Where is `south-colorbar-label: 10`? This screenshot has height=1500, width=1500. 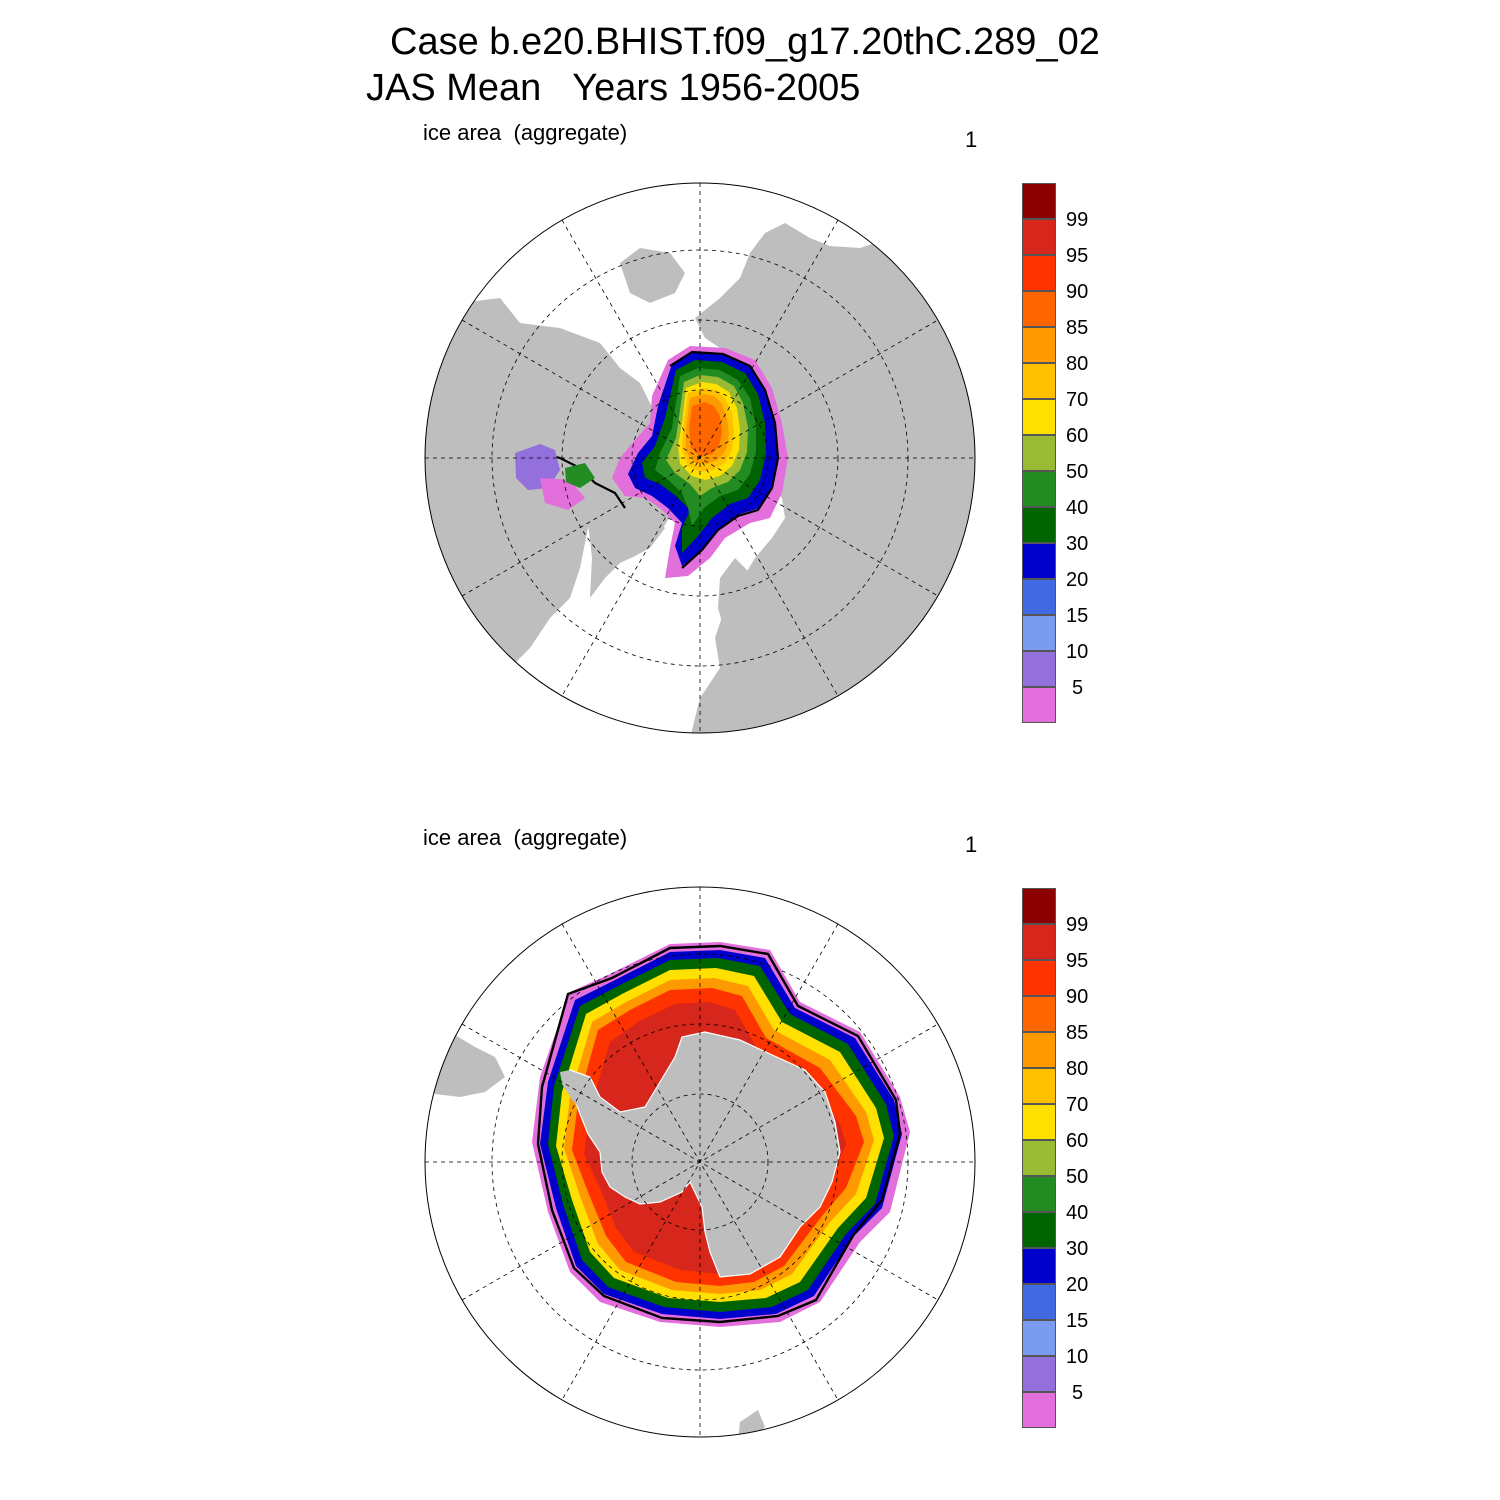 south-colorbar-label: 10 is located at coordinates (1077, 1357).